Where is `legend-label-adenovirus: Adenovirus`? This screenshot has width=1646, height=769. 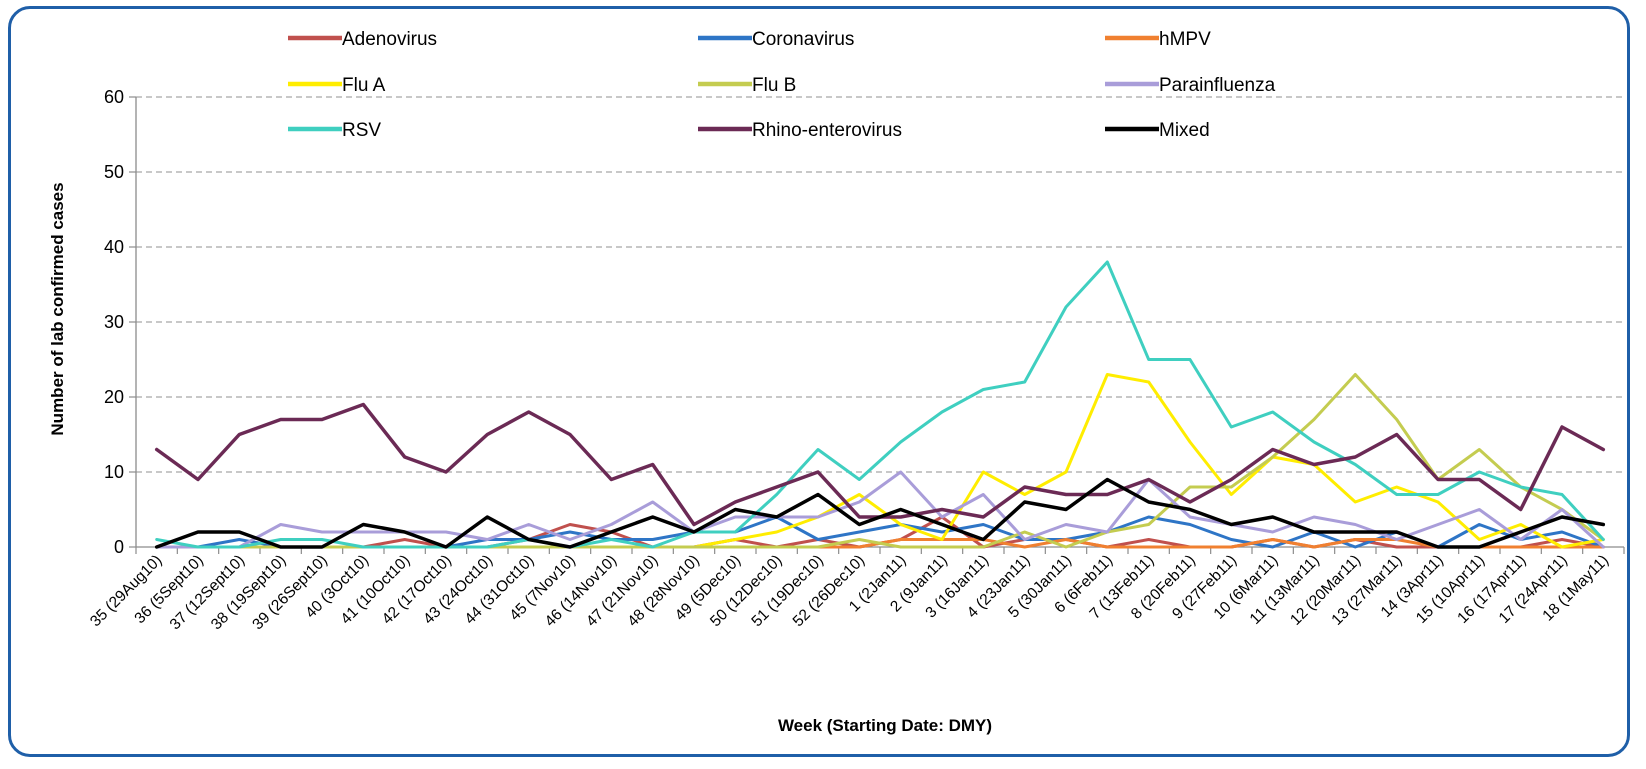
legend-label-adenovirus: Adenovirus is located at coordinates (389, 39).